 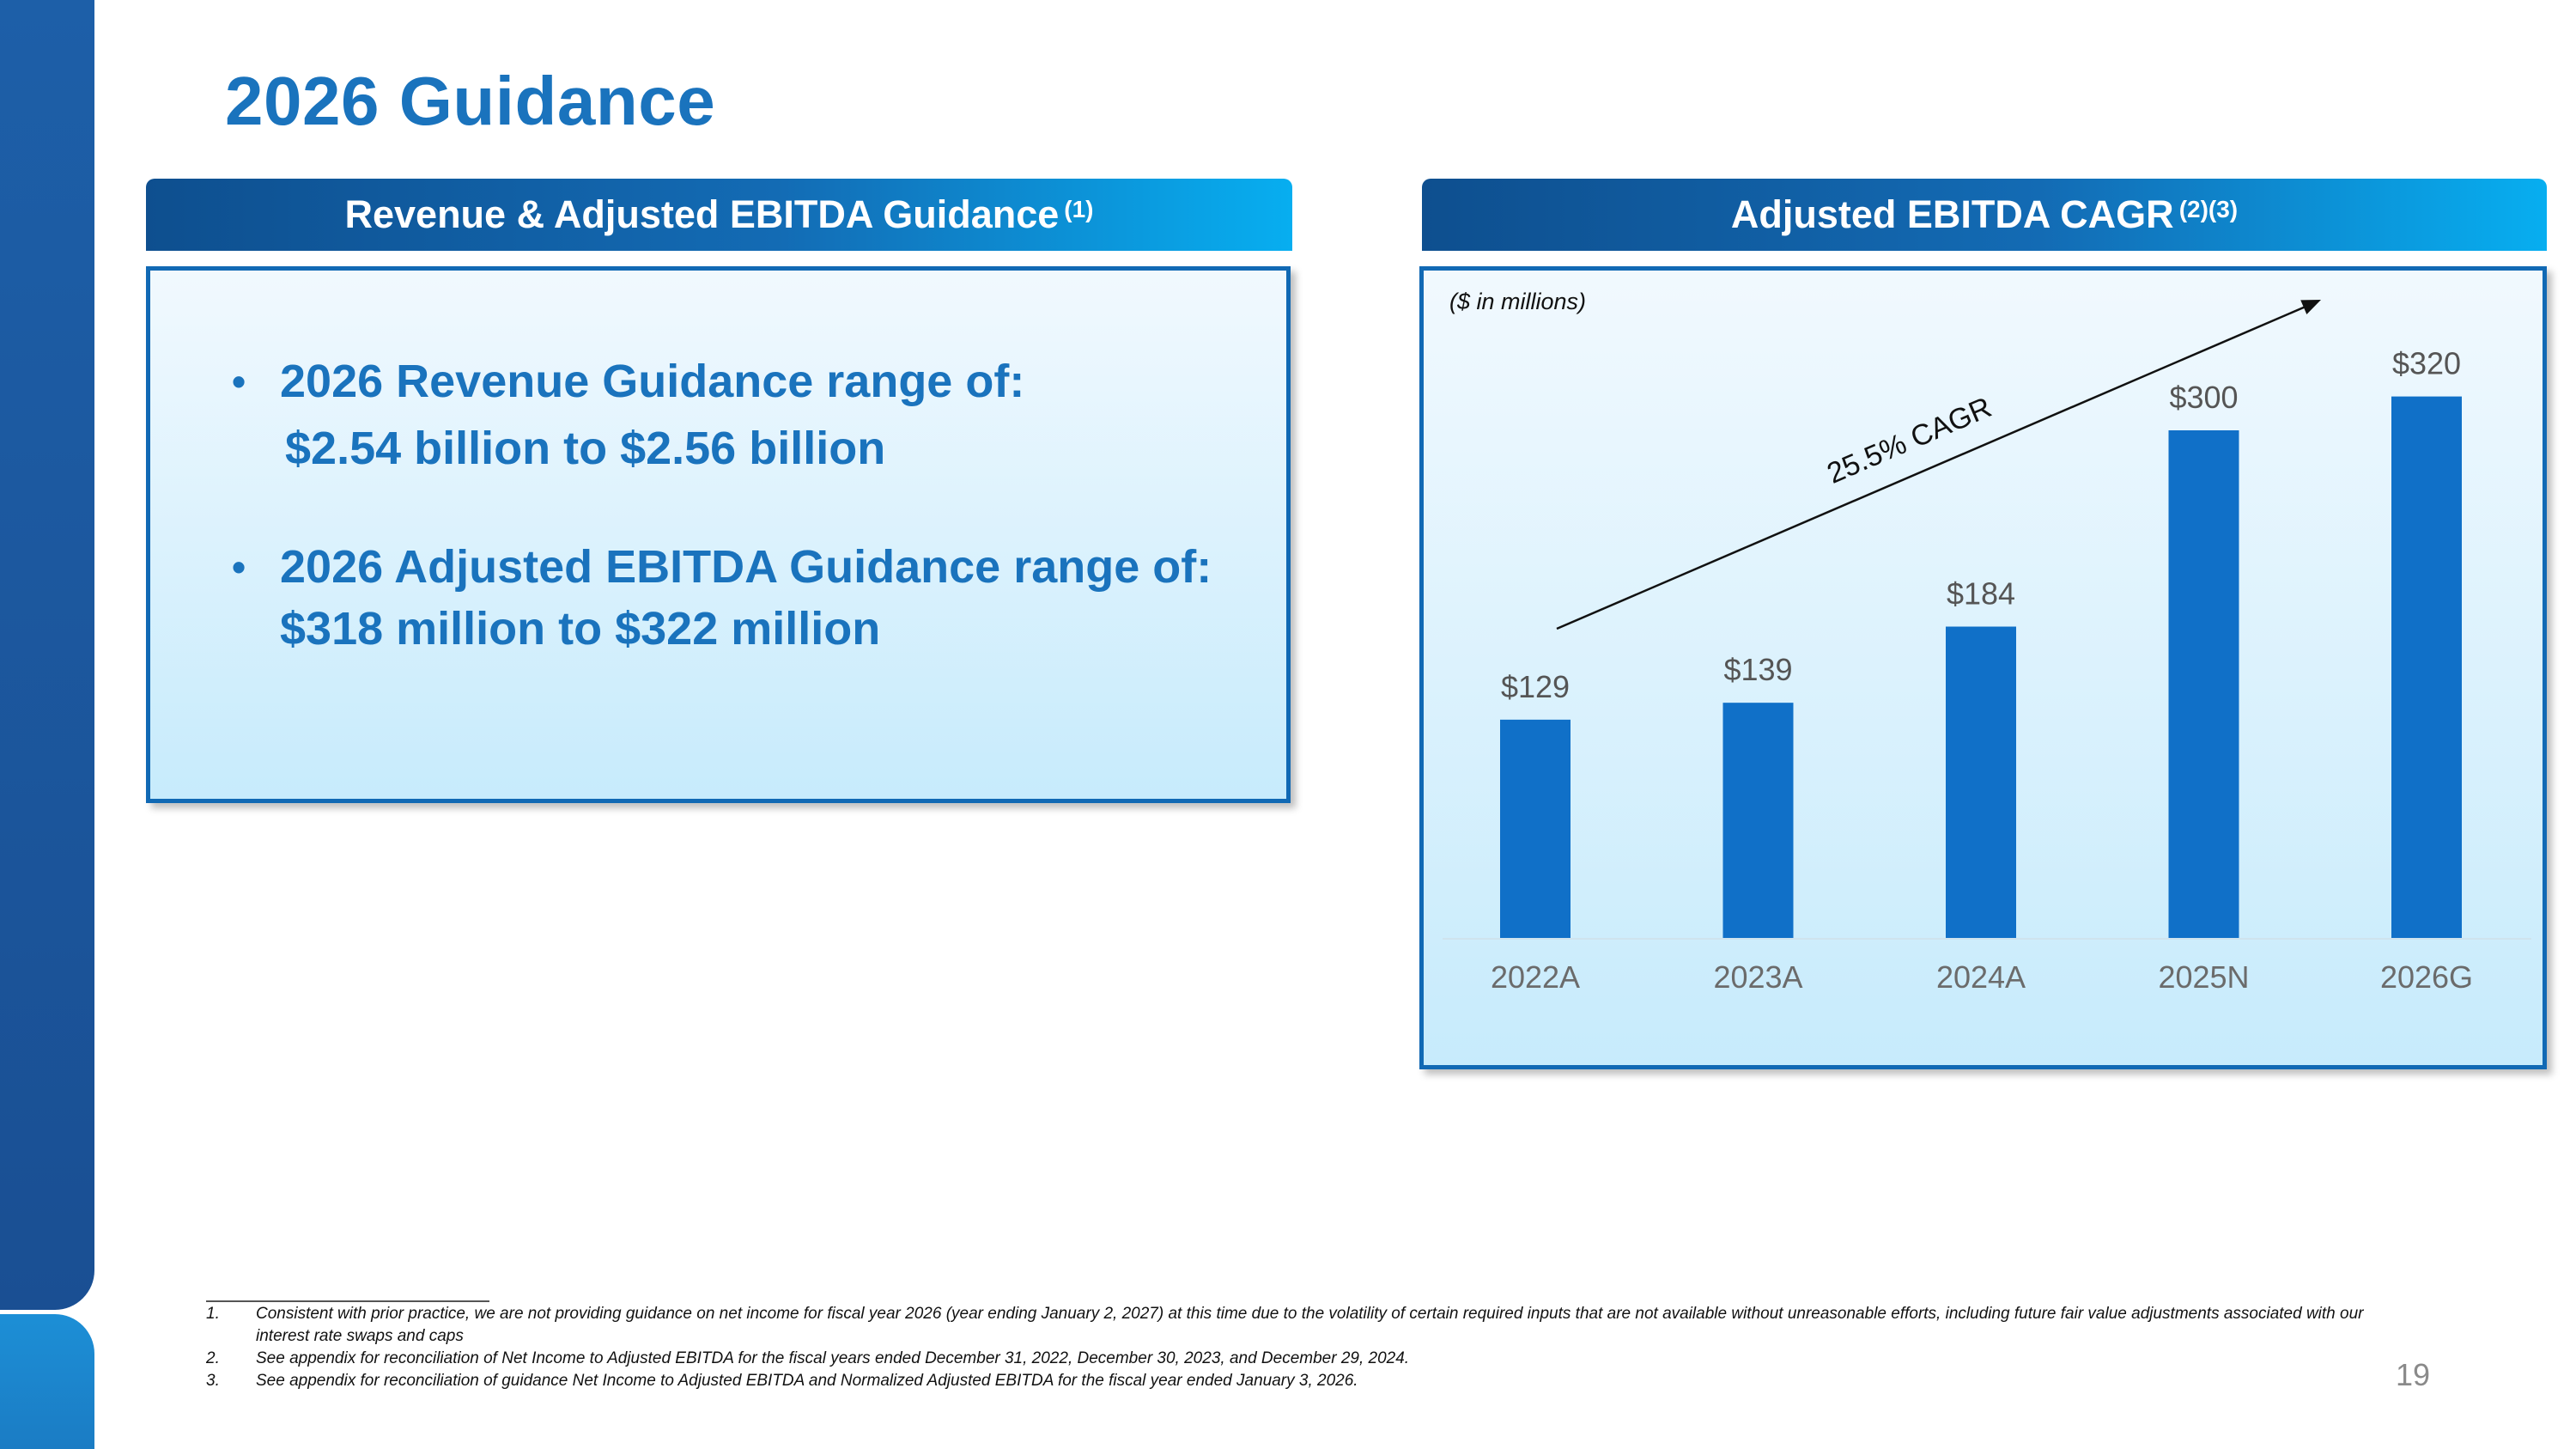 I want to click on chart-bar-2024A, so click(x=1981, y=782).